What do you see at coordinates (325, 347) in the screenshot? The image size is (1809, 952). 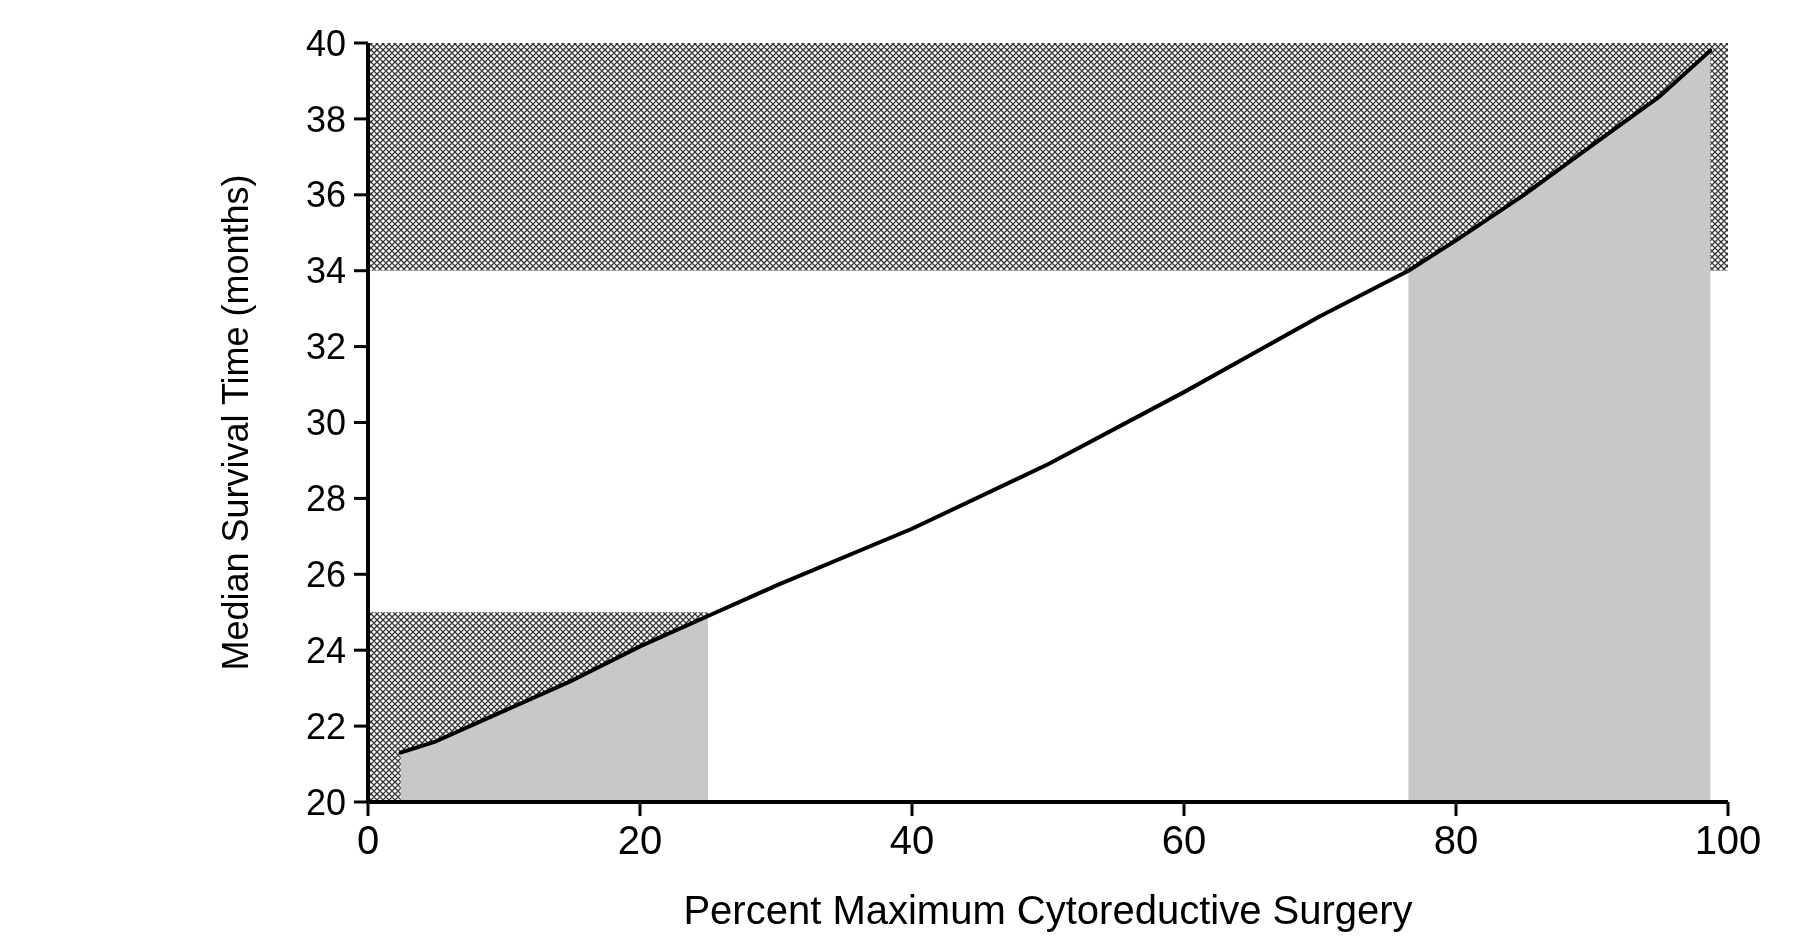 I see `y-tick-label: 32` at bounding box center [325, 347].